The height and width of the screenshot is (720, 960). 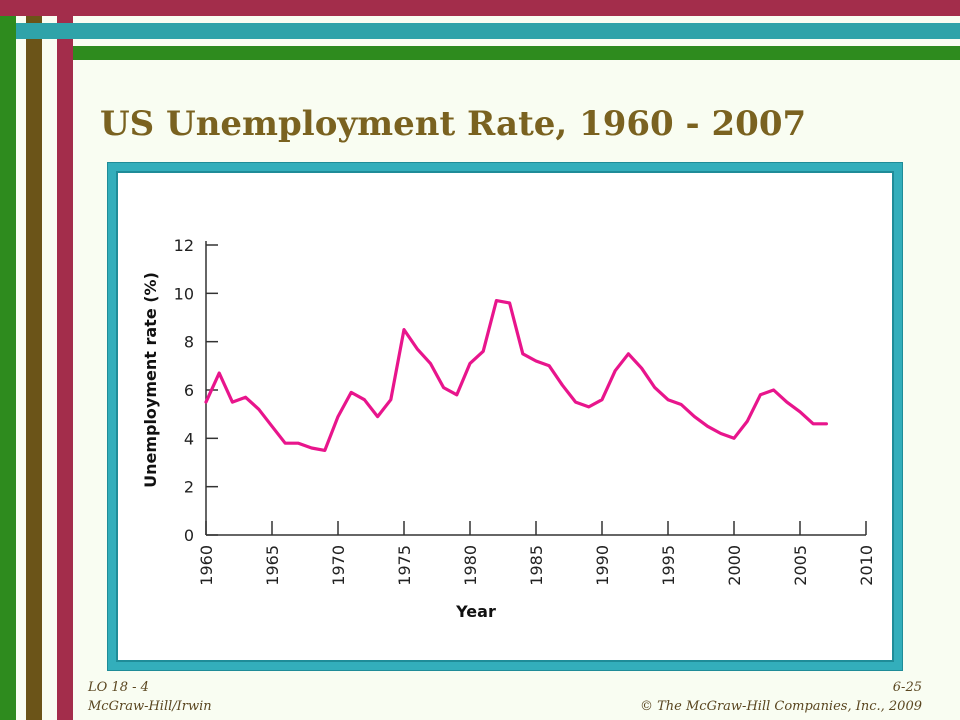 What do you see at coordinates (800, 565) in the screenshot?
I see `x-tick-label: 2005` at bounding box center [800, 565].